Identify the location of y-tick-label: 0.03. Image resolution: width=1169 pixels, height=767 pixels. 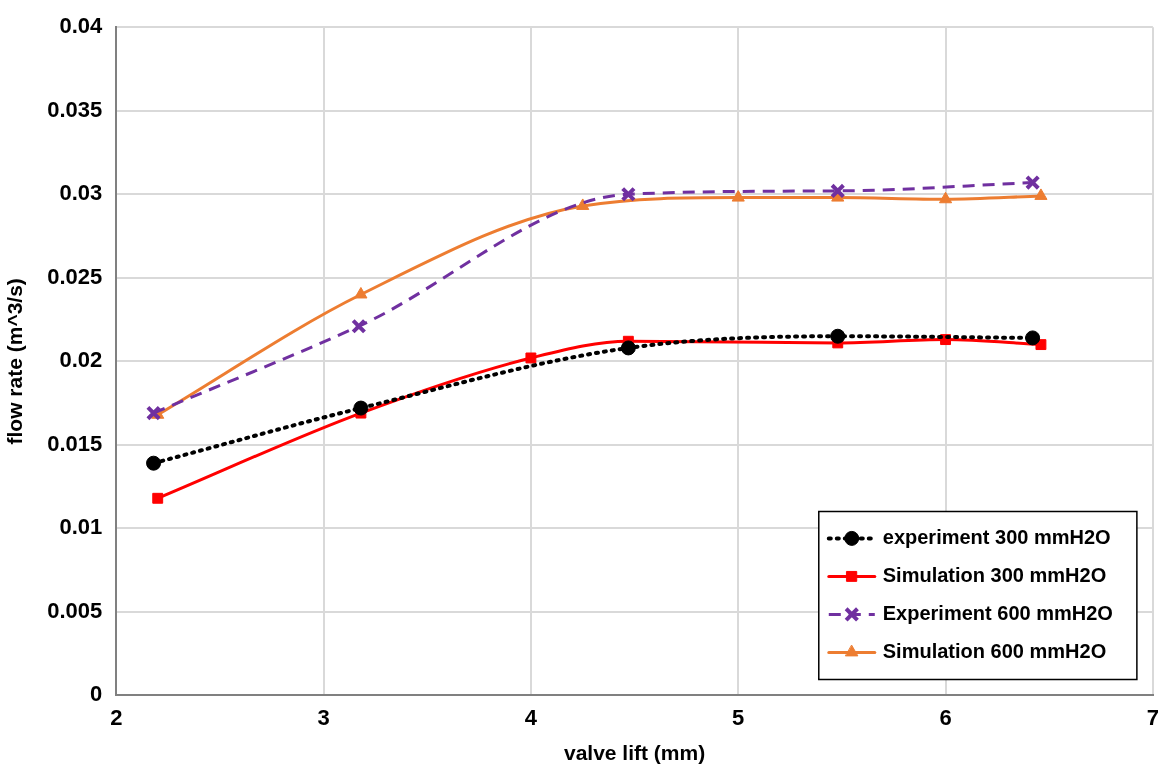
(81, 193).